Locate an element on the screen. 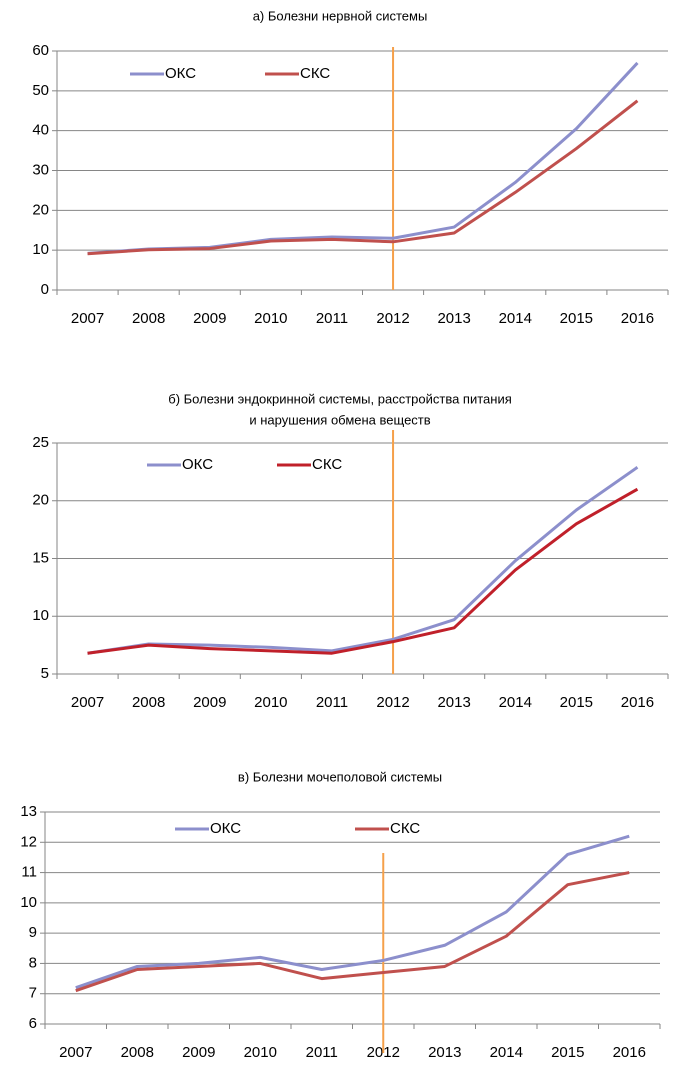  chart-title: и нарушения обмена веществ is located at coordinates (339, 419).